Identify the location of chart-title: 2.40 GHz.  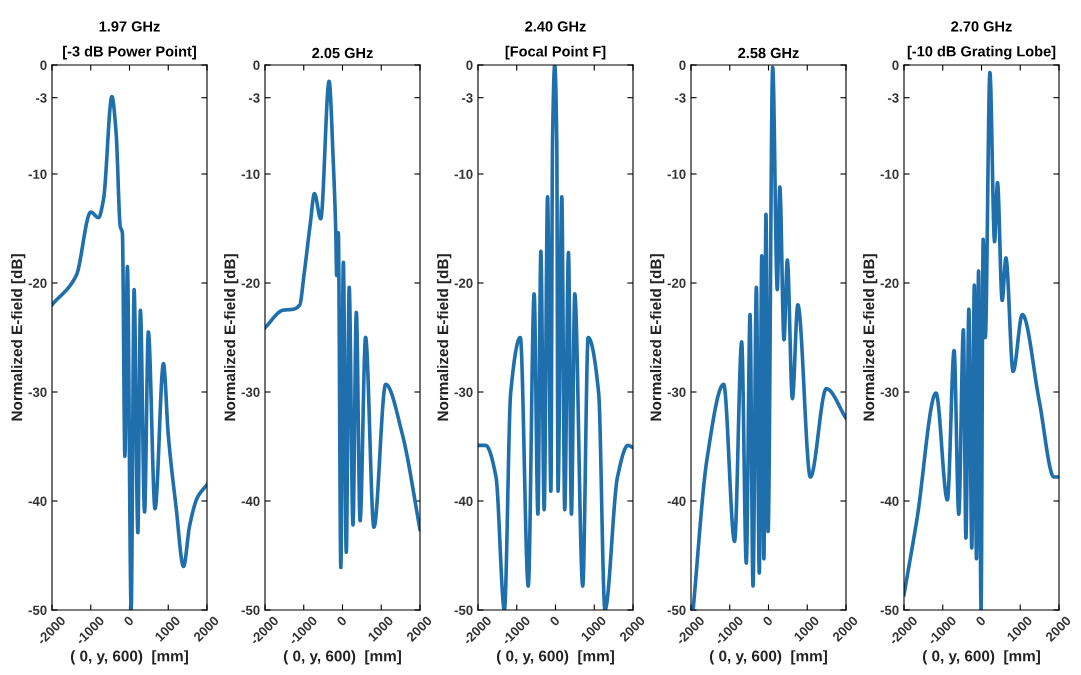
(555, 26).